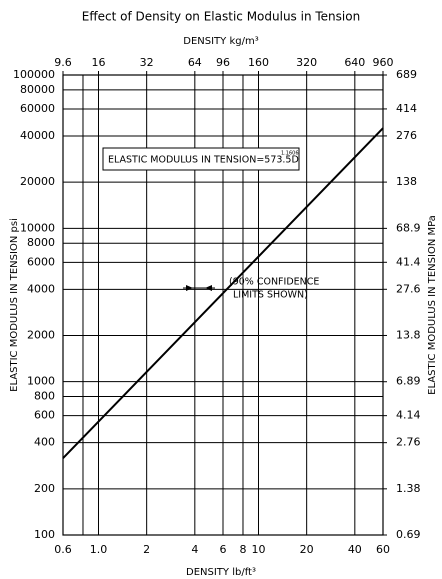 Image resolution: width=442 pixels, height=579 pixels. Describe the element at coordinates (408, 415) in the screenshot. I see `y2-tick-label: 4.14` at that location.